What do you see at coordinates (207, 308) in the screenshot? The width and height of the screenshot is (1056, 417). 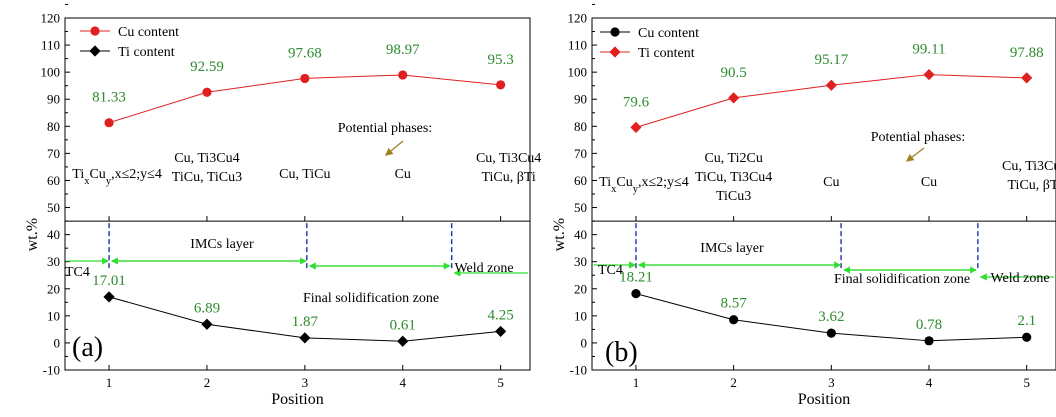 I see `data-label: 6.89` at bounding box center [207, 308].